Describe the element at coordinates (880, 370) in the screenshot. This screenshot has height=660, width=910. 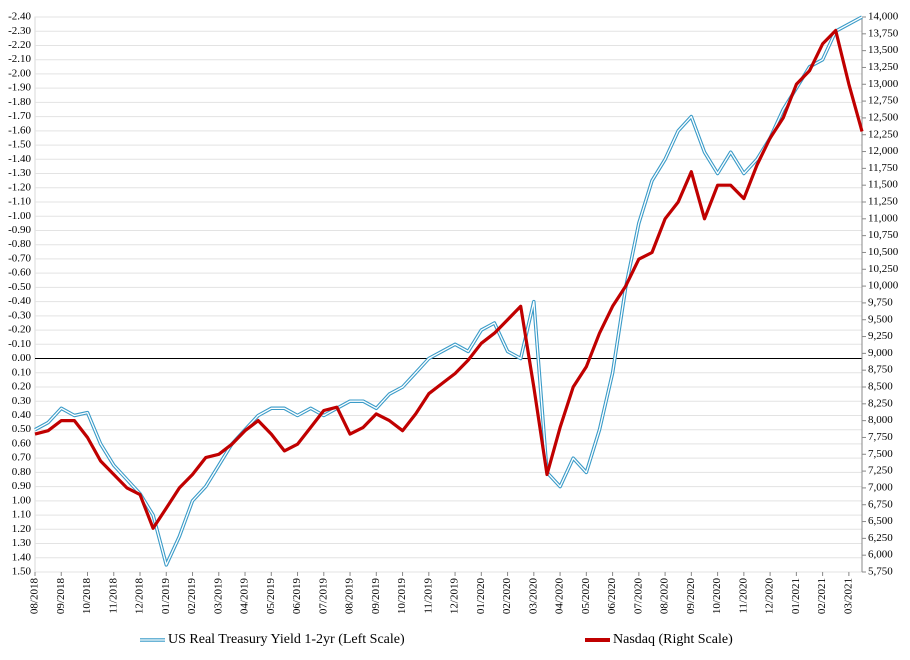
I see `y2-tick-label: 8,750` at that location.